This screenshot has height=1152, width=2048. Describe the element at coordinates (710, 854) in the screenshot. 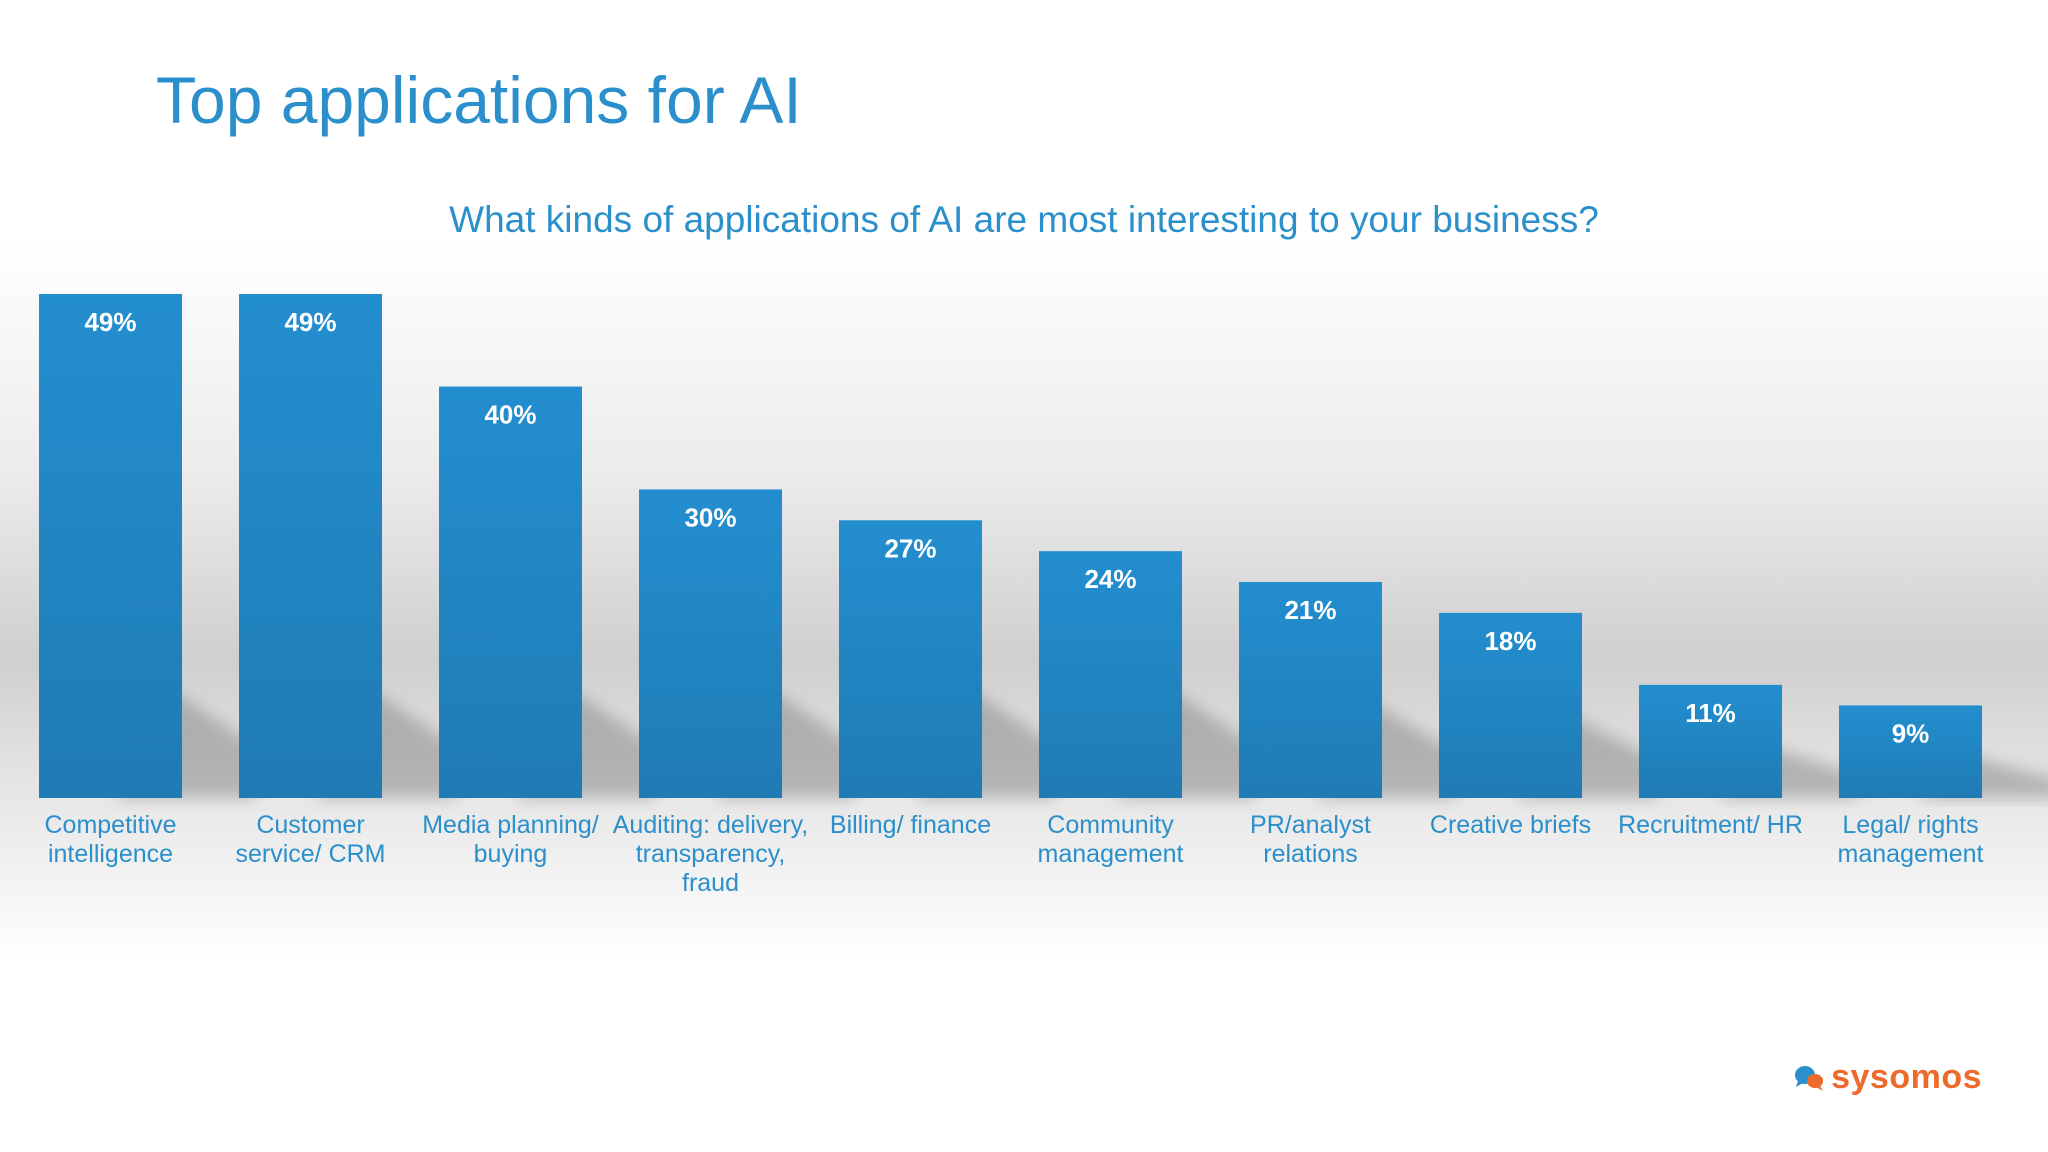

I see `category-label: Auditing: delivery, transparency, fraud` at that location.